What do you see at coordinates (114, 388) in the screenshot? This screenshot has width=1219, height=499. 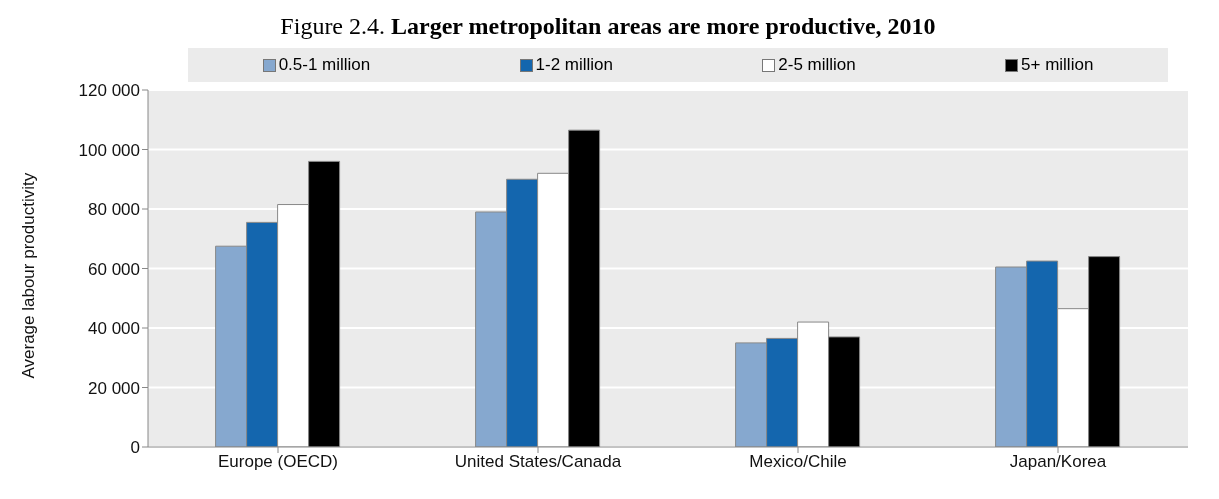 I see `y-tick-label: 20 000` at bounding box center [114, 388].